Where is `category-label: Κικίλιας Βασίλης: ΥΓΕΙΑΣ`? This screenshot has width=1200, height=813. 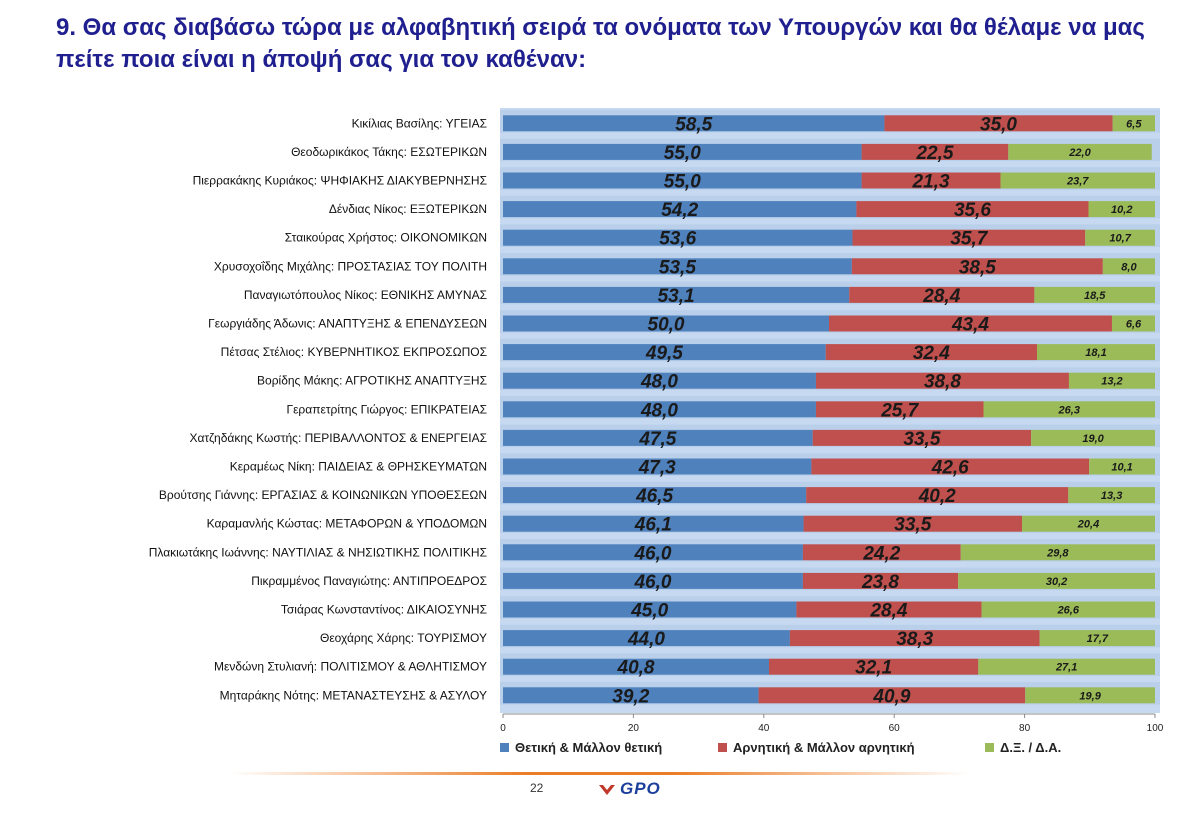 category-label: Κικίλιας Βασίλης: ΥΓΕΙΑΣ is located at coordinates (419, 123).